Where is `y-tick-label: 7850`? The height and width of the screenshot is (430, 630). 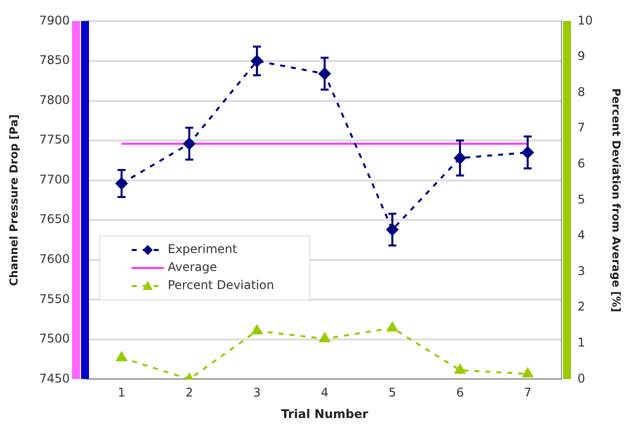 y-tick-label: 7850 is located at coordinates (54, 60).